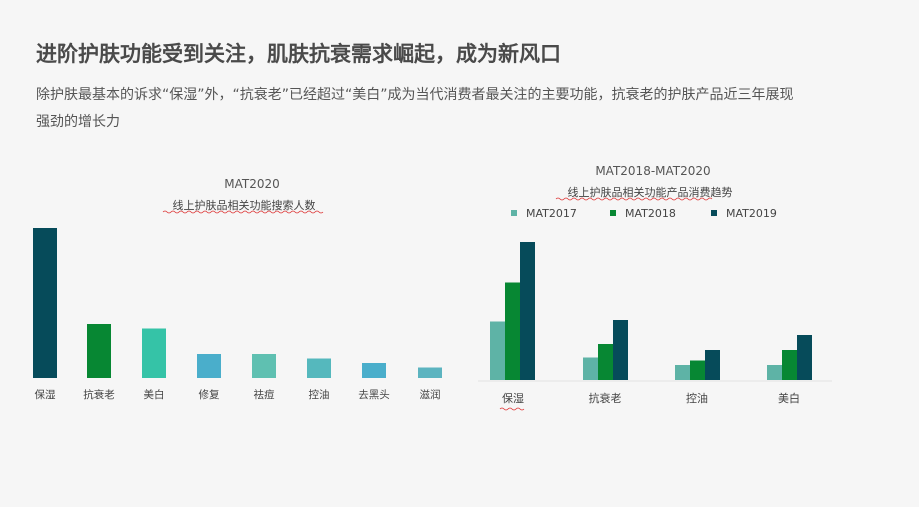 The height and width of the screenshot is (507, 919). What do you see at coordinates (244, 205) in the screenshot?
I see `chart1-subtitle: 线上护肤品相关功能搜索人数` at bounding box center [244, 205].